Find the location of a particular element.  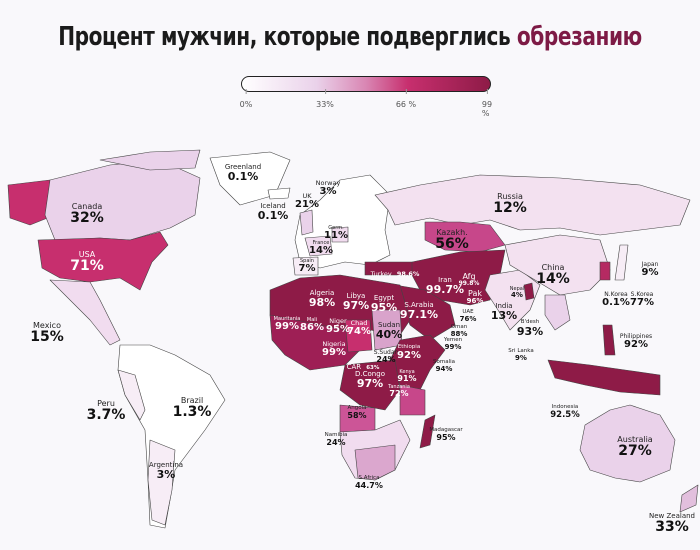

label-ethiopia: Ethiopia 92% is located at coordinates (409, 352).